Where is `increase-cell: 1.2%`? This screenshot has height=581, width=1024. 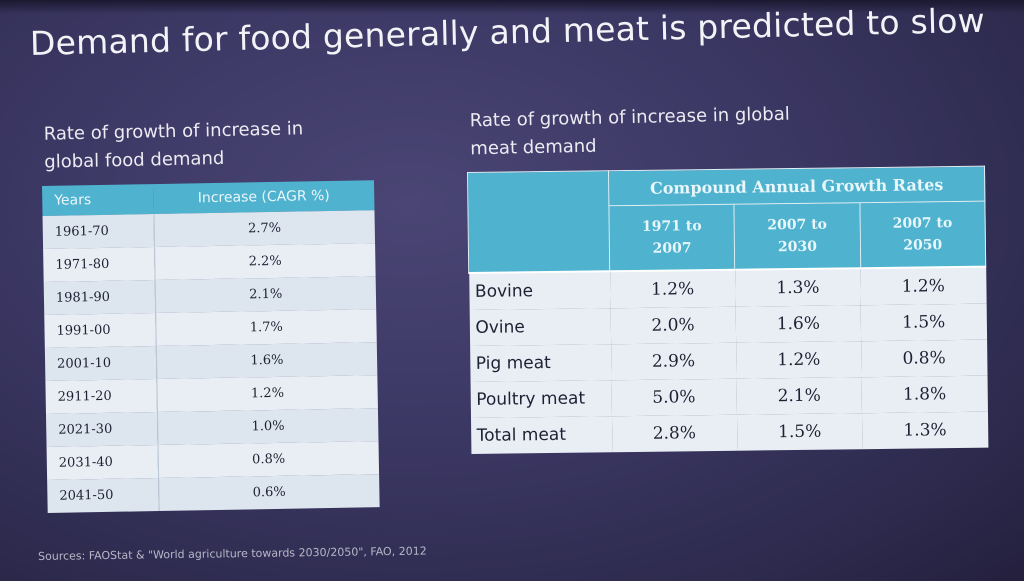
increase-cell: 1.2% is located at coordinates (267, 394).